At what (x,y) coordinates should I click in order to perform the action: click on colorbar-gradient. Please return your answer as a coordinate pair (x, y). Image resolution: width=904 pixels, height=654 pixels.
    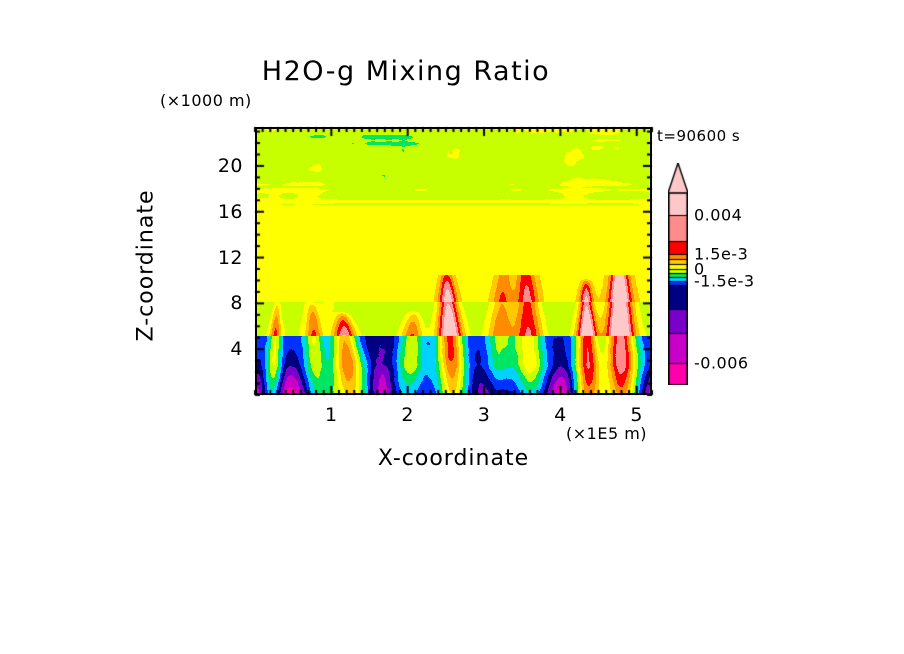
    Looking at the image, I should click on (678, 274).